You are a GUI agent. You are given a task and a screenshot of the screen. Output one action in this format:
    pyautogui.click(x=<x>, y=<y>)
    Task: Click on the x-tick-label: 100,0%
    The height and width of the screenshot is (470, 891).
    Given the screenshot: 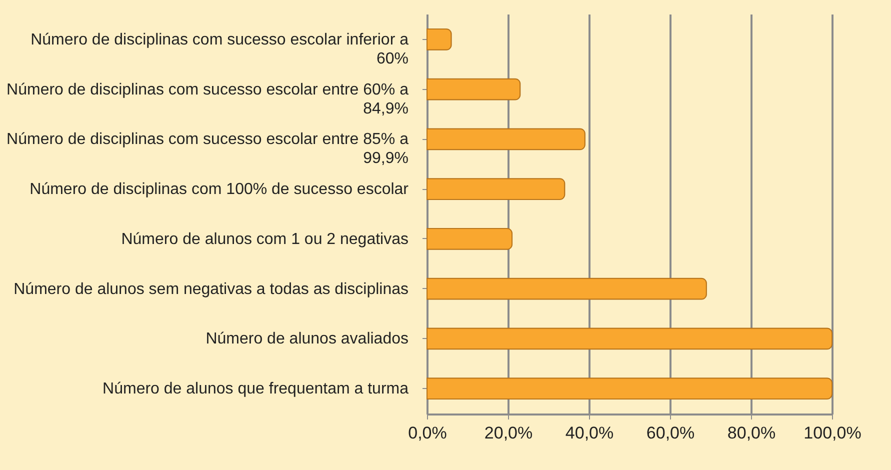 What is the action you would take?
    pyautogui.click(x=833, y=433)
    